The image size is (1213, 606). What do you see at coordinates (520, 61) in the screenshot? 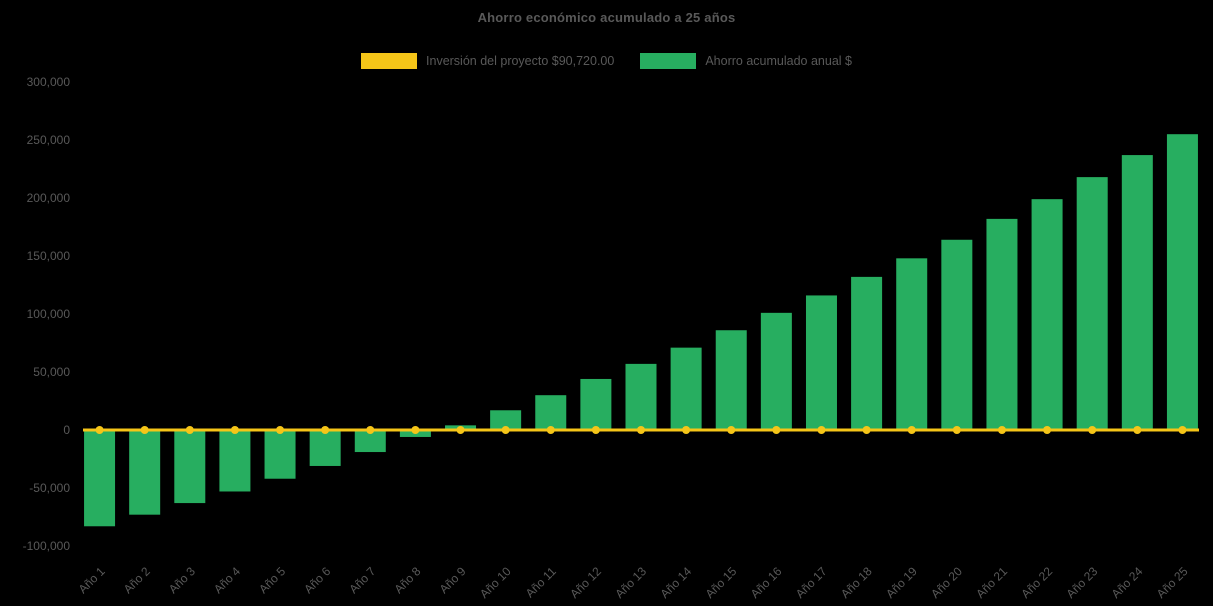
I see `legend-label-investment: Inversión del proyecto $90,720.00` at bounding box center [520, 61].